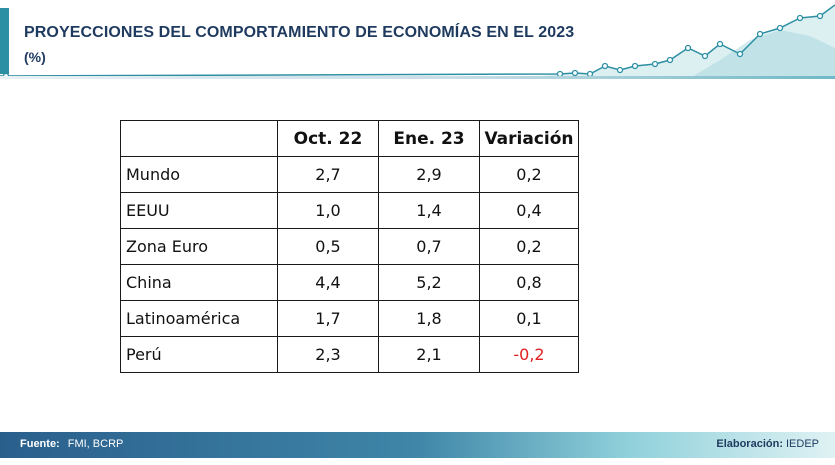 The image size is (835, 465). What do you see at coordinates (328, 354) in the screenshot?
I see `oct22-cell: 2,3` at bounding box center [328, 354].